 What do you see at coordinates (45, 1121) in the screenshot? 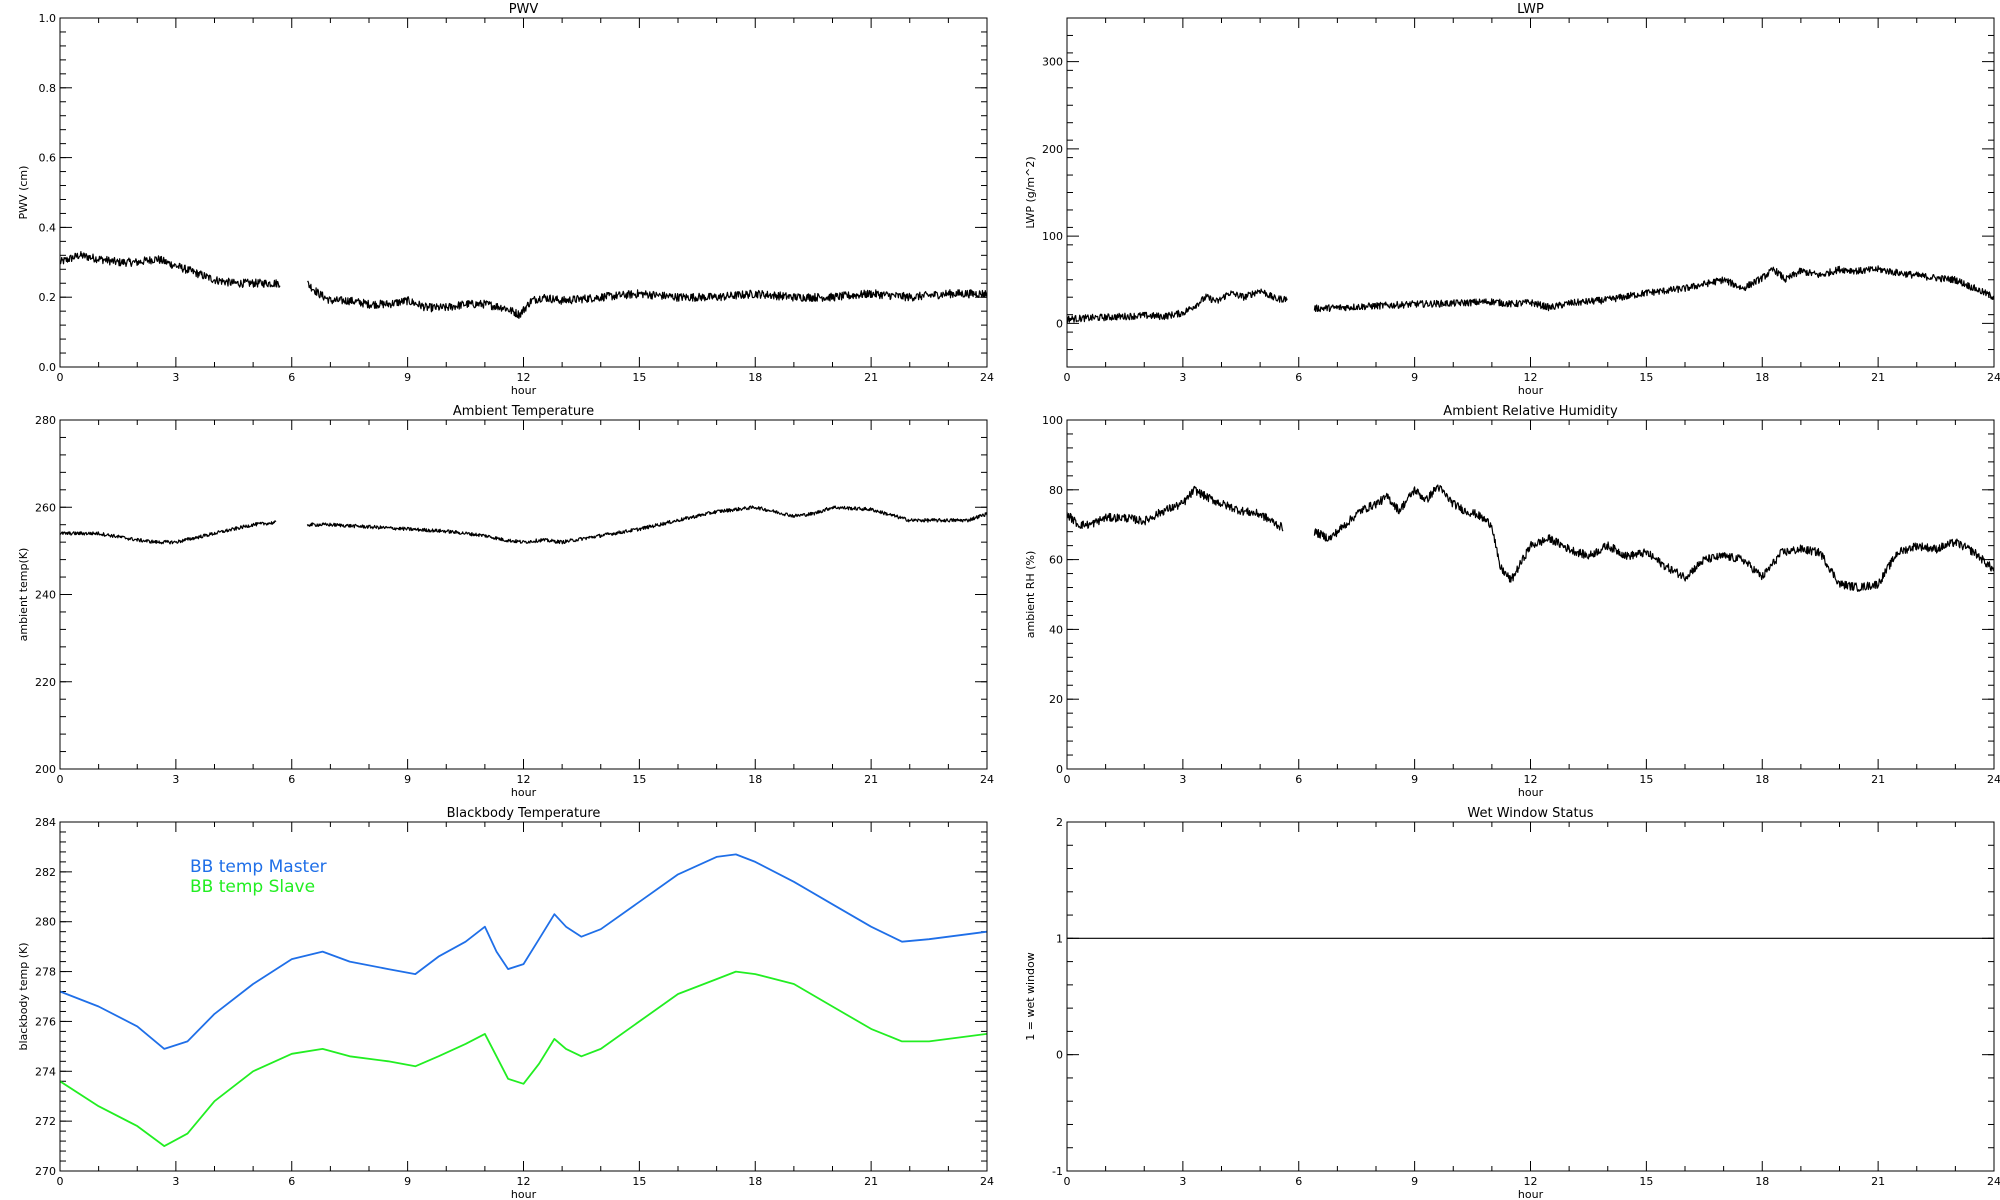
I see `y-tick-label: 272` at bounding box center [45, 1121].